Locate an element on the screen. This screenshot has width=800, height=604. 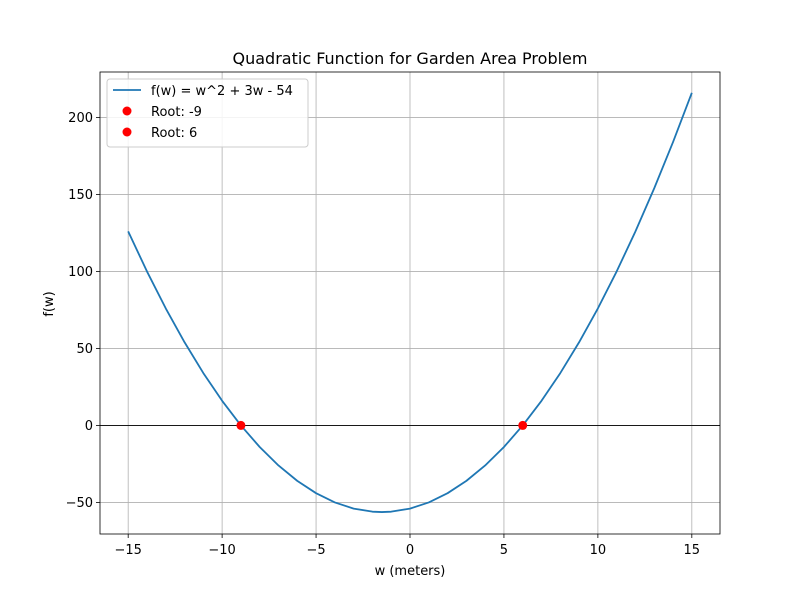
legend: f(w) = w^2 + 3w - 54 Root: -9 Root: 6 is located at coordinates (207, 113).